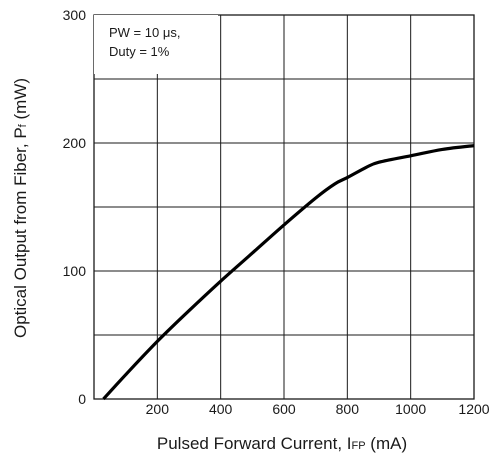 The height and width of the screenshot is (467, 491). Describe the element at coordinates (158, 409) in the screenshot. I see `x-tick-label: 200` at that location.